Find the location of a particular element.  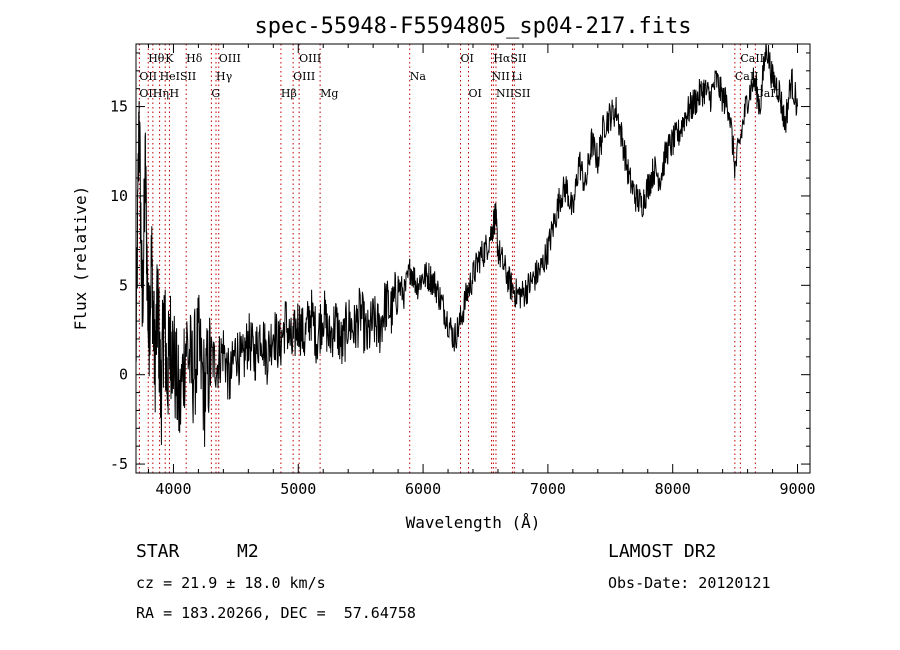

y-tick-label-1: 0 is located at coordinates (123, 375).